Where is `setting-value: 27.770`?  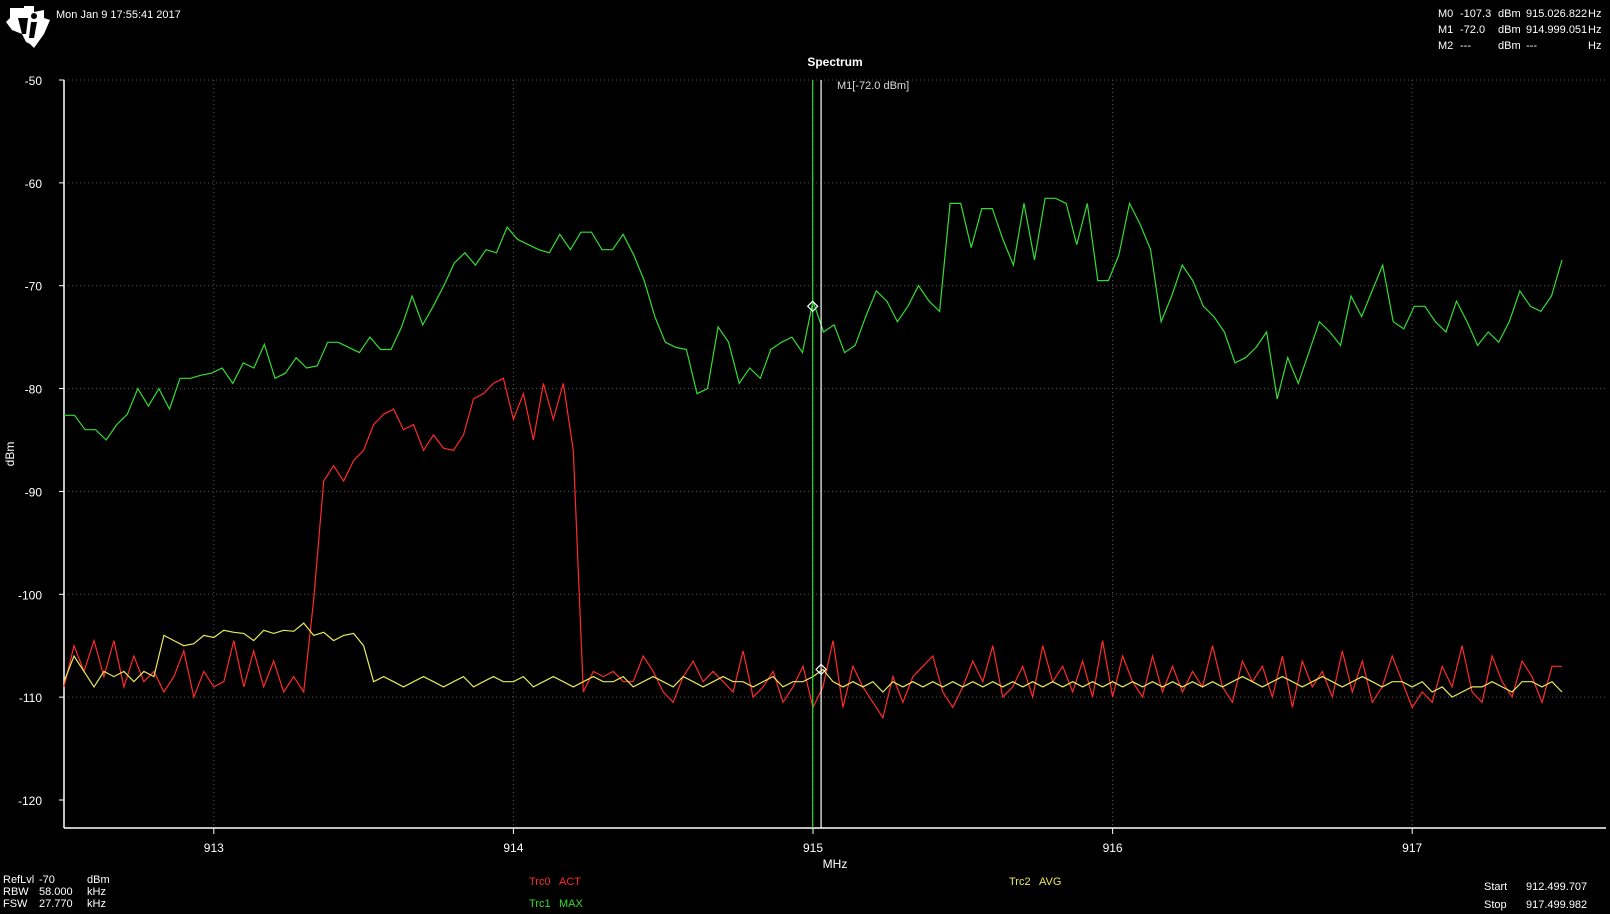
setting-value: 27.770 is located at coordinates (56, 904).